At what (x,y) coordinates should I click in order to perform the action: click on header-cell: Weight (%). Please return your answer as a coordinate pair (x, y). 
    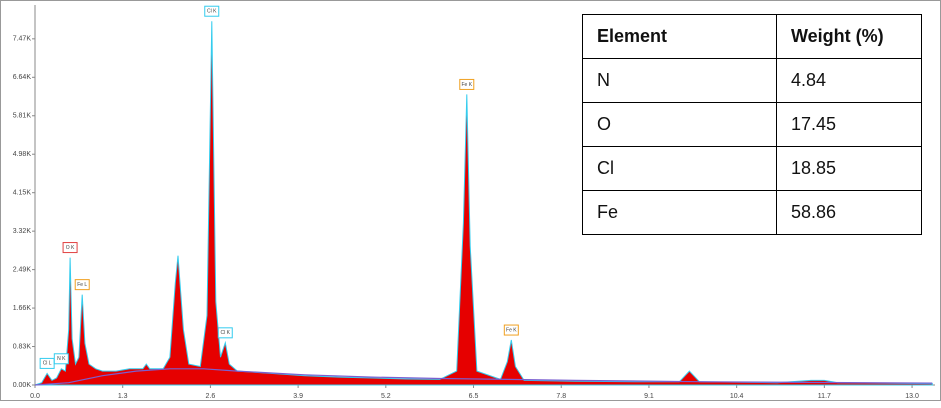
    Looking at the image, I should click on (849, 36).